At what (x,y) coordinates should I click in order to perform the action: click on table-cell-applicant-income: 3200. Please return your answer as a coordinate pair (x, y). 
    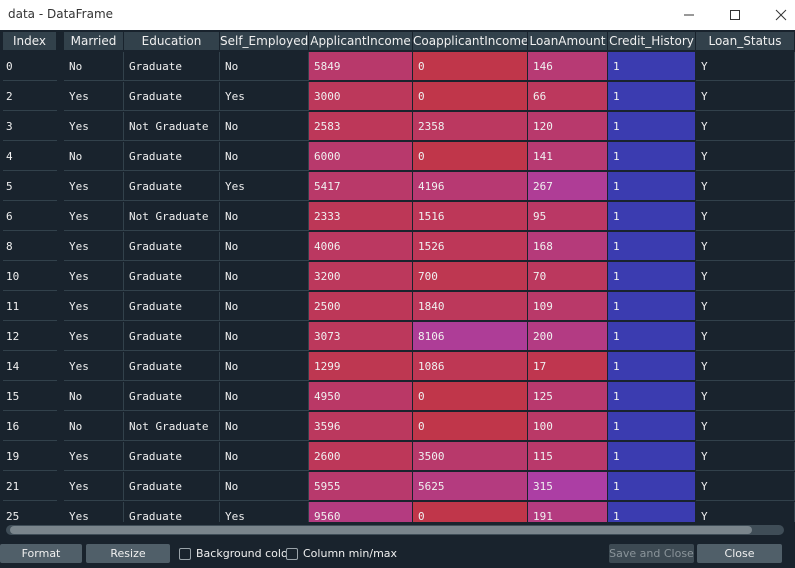
    Looking at the image, I should click on (361, 276).